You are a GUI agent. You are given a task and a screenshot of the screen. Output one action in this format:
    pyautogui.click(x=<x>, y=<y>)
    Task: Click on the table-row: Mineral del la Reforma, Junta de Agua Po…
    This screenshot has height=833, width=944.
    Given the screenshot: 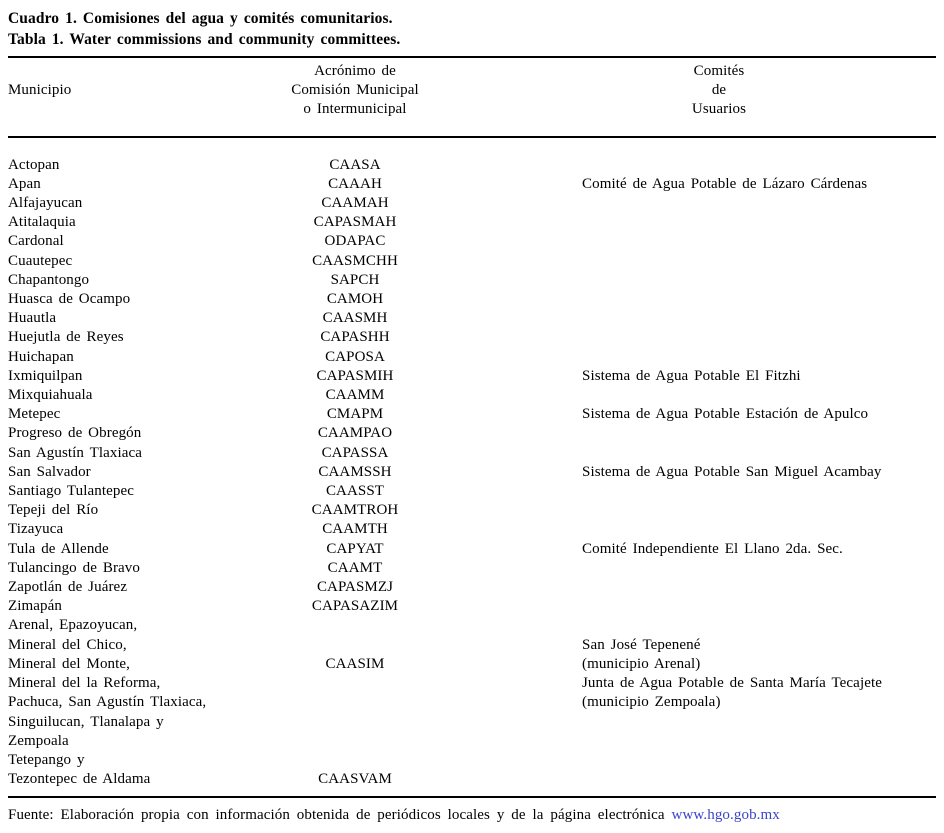 What is the action you would take?
    pyautogui.click(x=472, y=683)
    